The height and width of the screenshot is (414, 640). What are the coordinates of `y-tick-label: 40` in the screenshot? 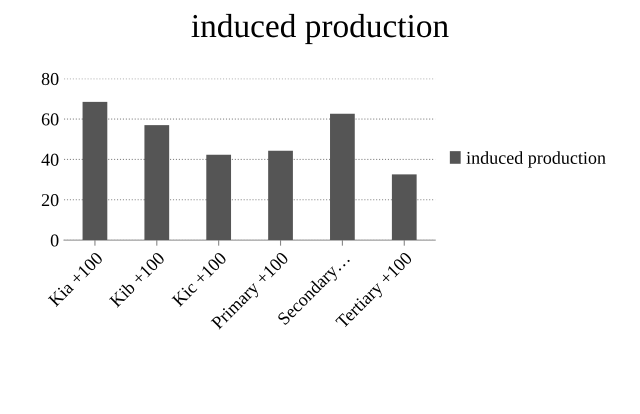 It's located at (49, 160).